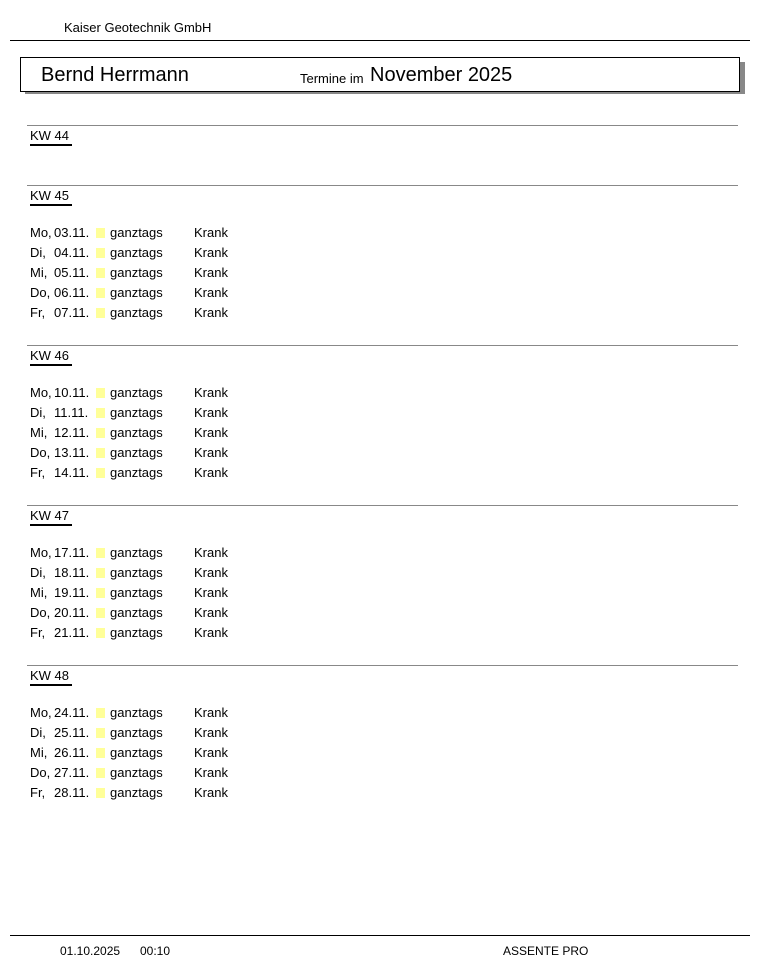 The image size is (780, 975). What do you see at coordinates (72, 312) in the screenshot?
I see `entry-date: 07.11.` at bounding box center [72, 312].